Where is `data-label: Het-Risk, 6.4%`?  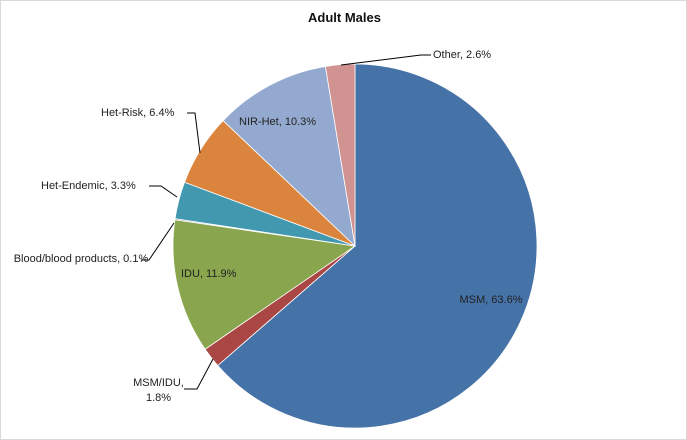 data-label: Het-Risk, 6.4% is located at coordinates (138, 113).